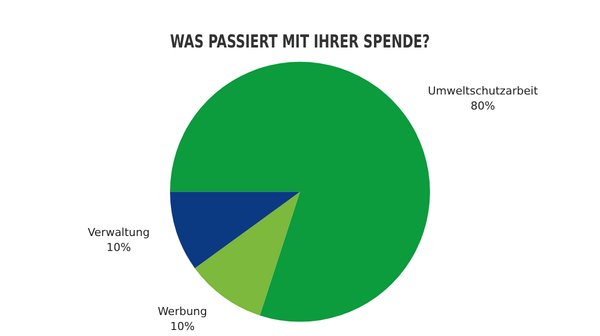 The width and height of the screenshot is (600, 336). Describe the element at coordinates (483, 91) in the screenshot. I see `slice-label: Umweltschutzarbeit` at that location.